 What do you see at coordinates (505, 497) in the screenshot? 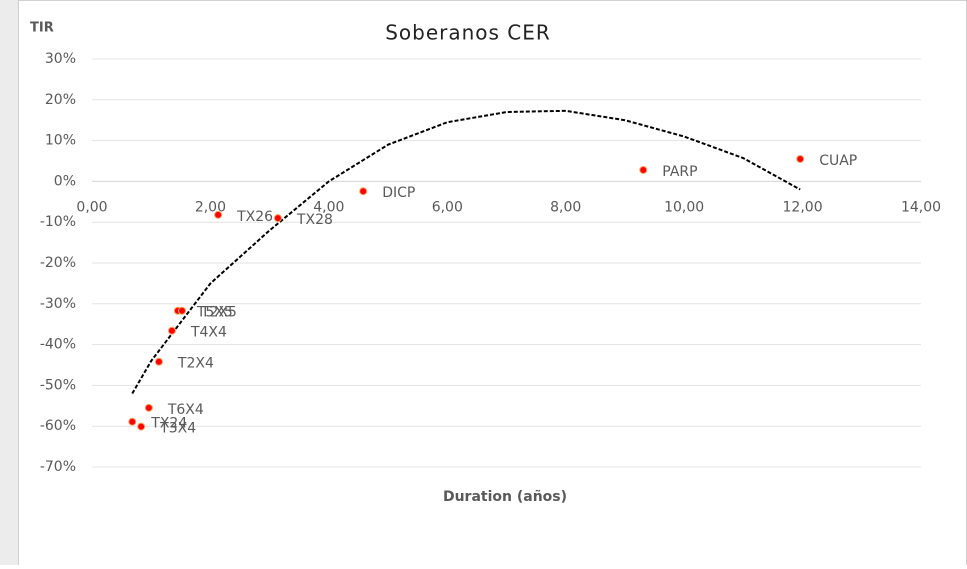
I see `x-axis-title: Duration (años)` at bounding box center [505, 497].